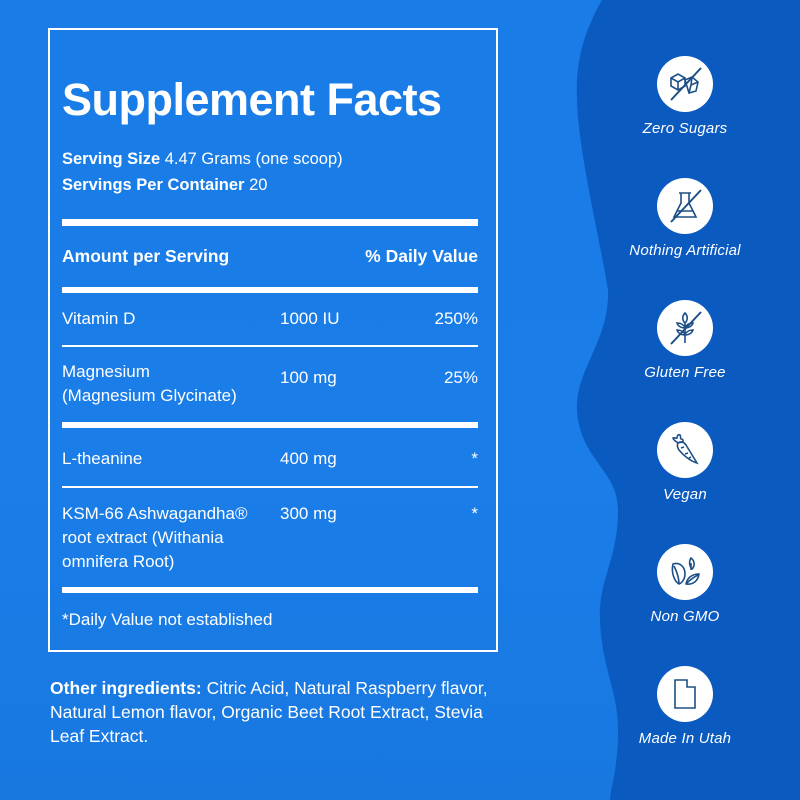 The height and width of the screenshot is (800, 800). What do you see at coordinates (685, 206) in the screenshot?
I see `flask-crossed-icon` at bounding box center [685, 206].